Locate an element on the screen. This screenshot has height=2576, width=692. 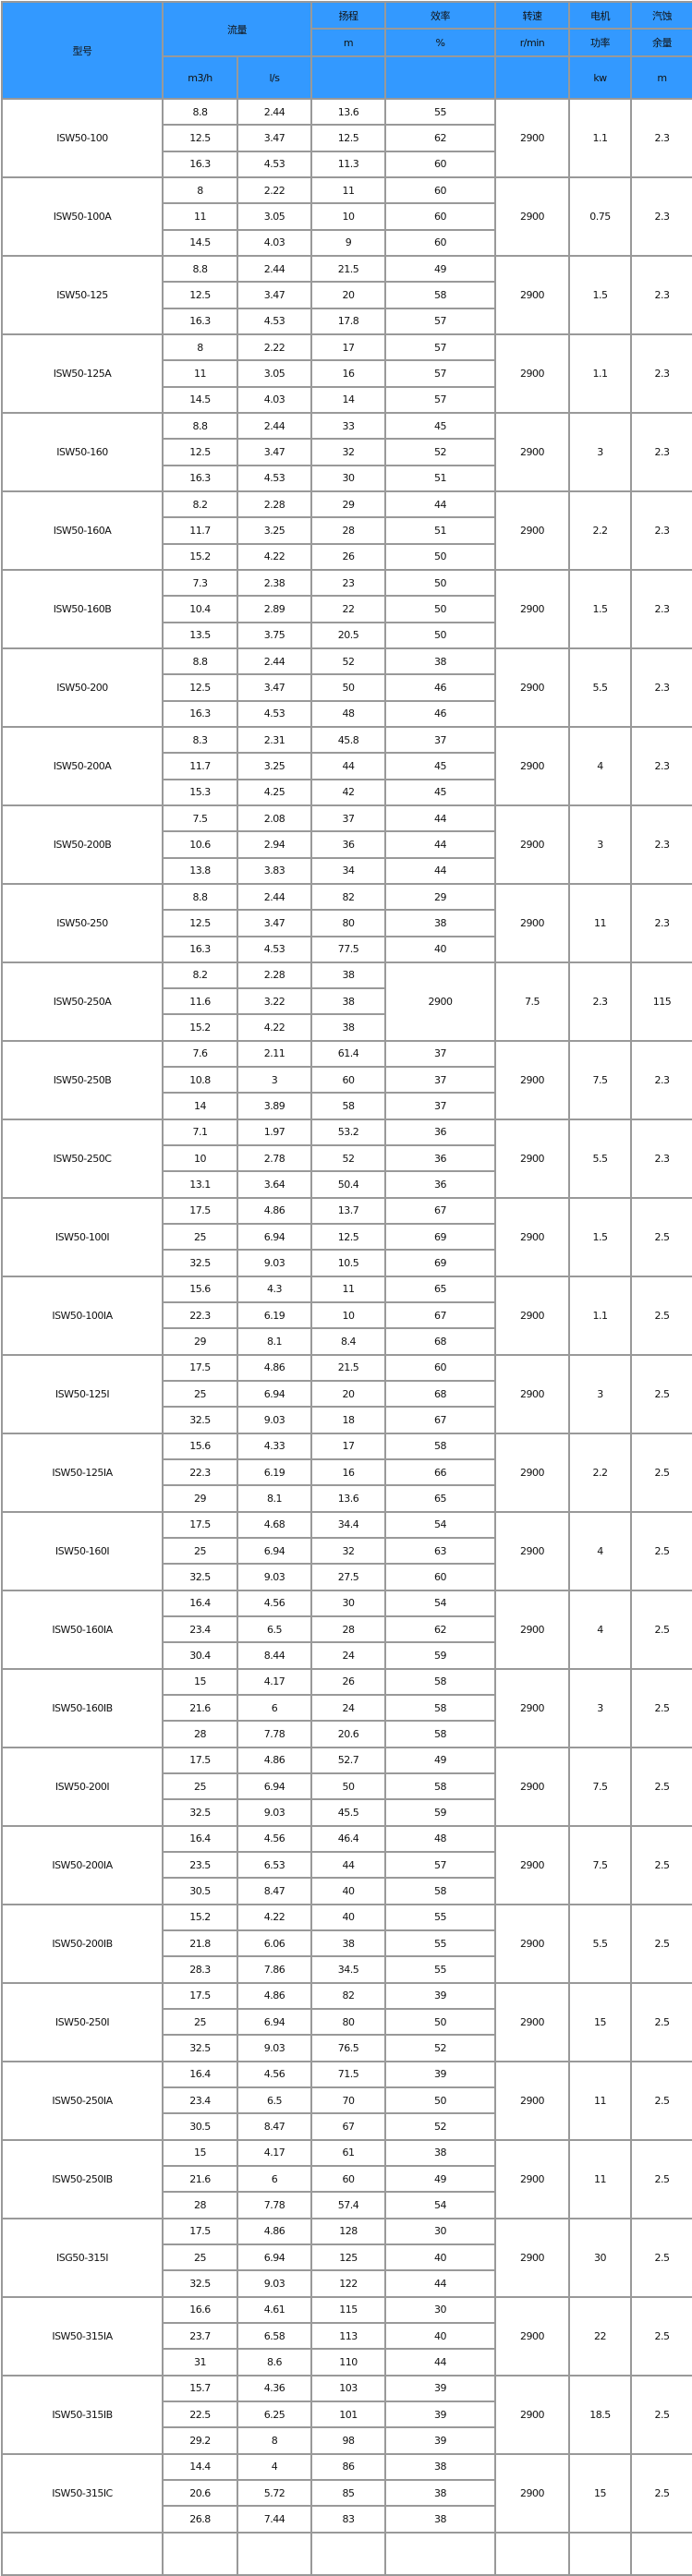
efficiency-cell: 44 is located at coordinates (440, 870).